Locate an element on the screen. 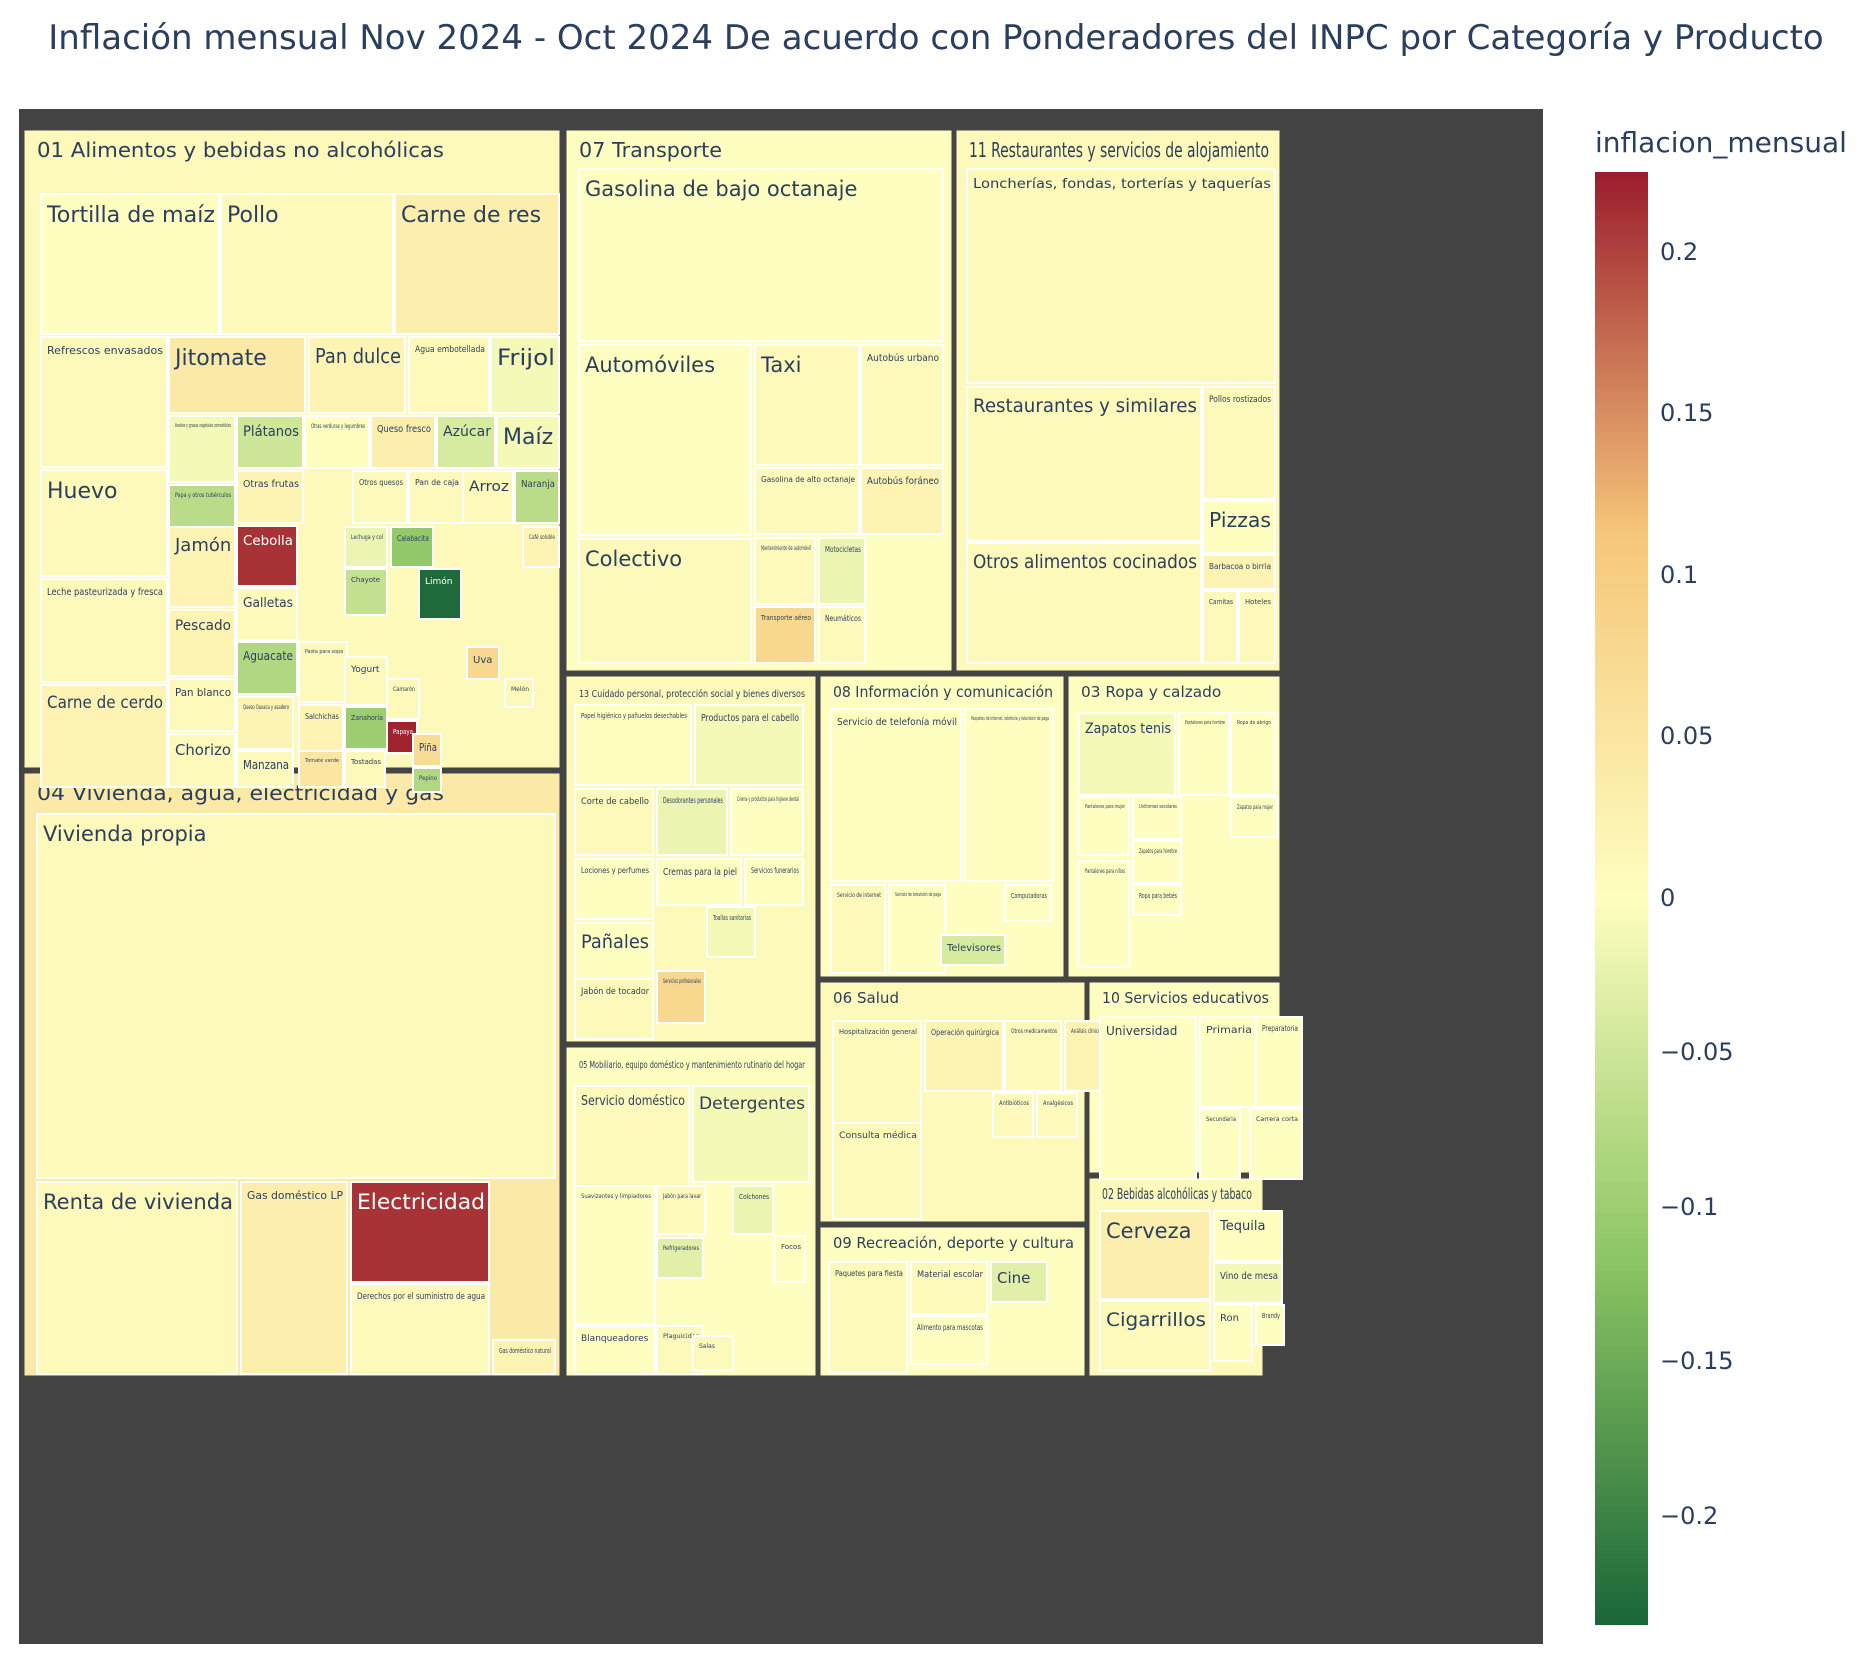 This screenshot has width=1872, height=1674. treemap-tile: Blanqueadores is located at coordinates (615, 1350).